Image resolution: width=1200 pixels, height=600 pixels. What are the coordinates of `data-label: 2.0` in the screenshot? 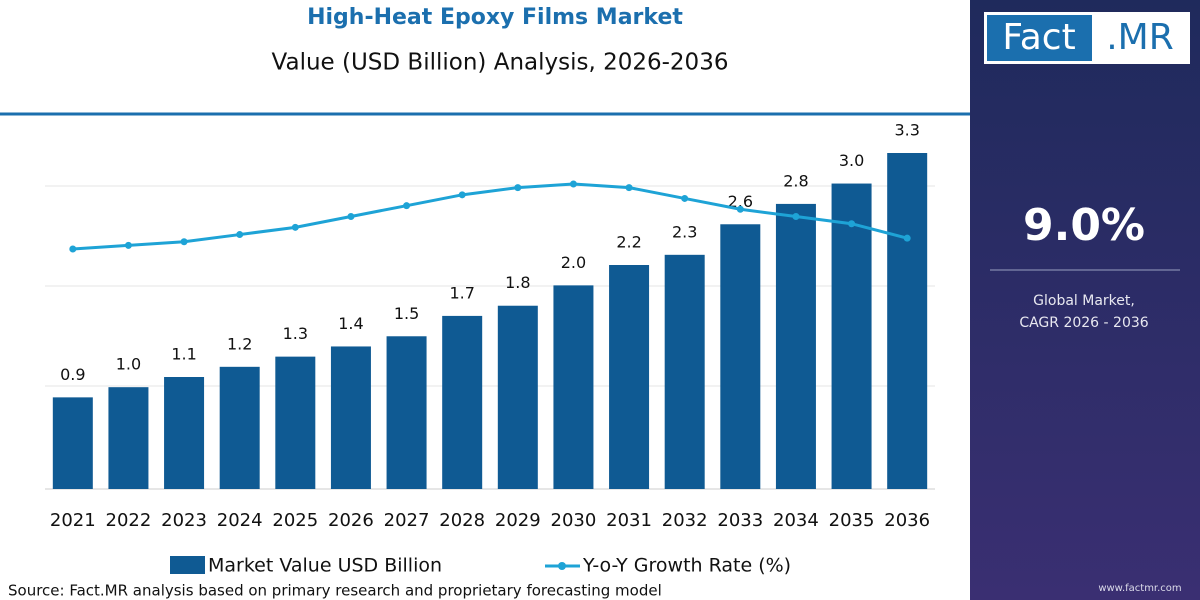 It's located at (573, 262).